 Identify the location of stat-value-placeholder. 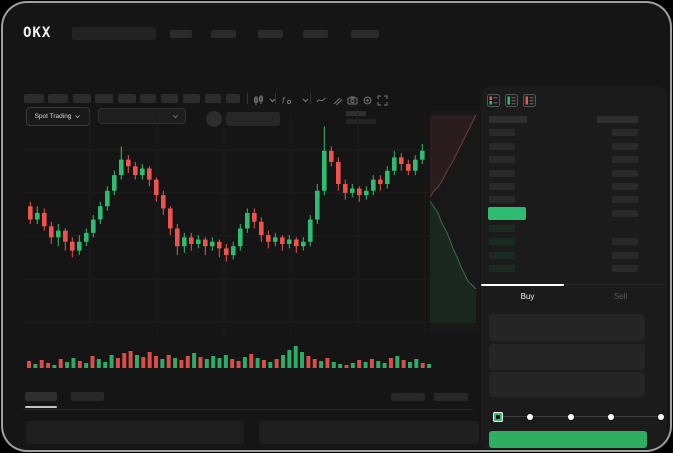
(356, 113).